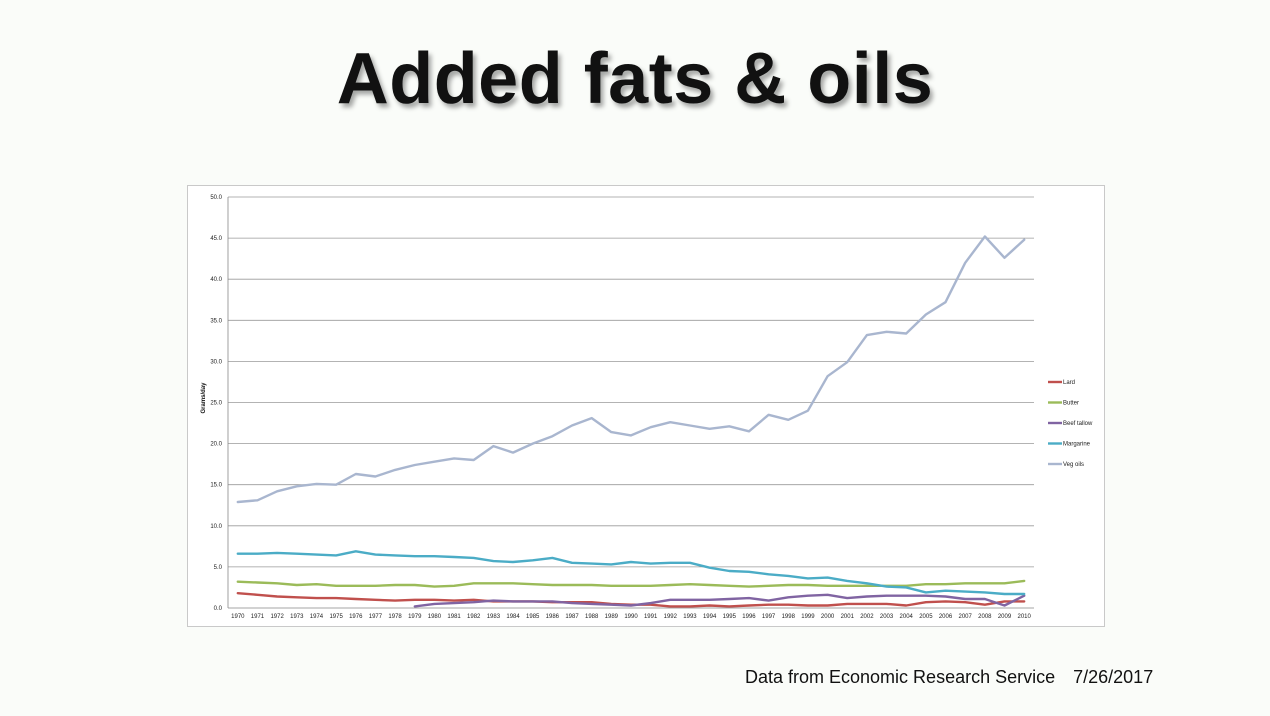 Image resolution: width=1270 pixels, height=716 pixels. I want to click on x-tick-label: 2002, so click(867, 617).